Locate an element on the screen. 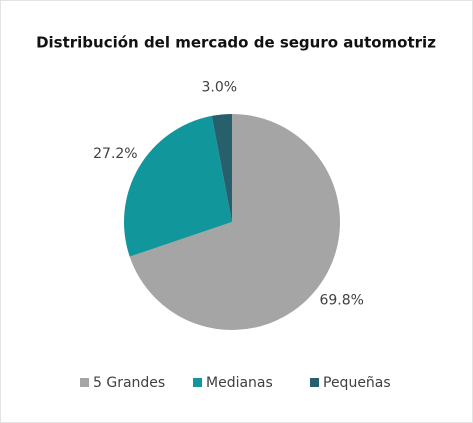  legend-label: Pequeñas is located at coordinates (357, 383).